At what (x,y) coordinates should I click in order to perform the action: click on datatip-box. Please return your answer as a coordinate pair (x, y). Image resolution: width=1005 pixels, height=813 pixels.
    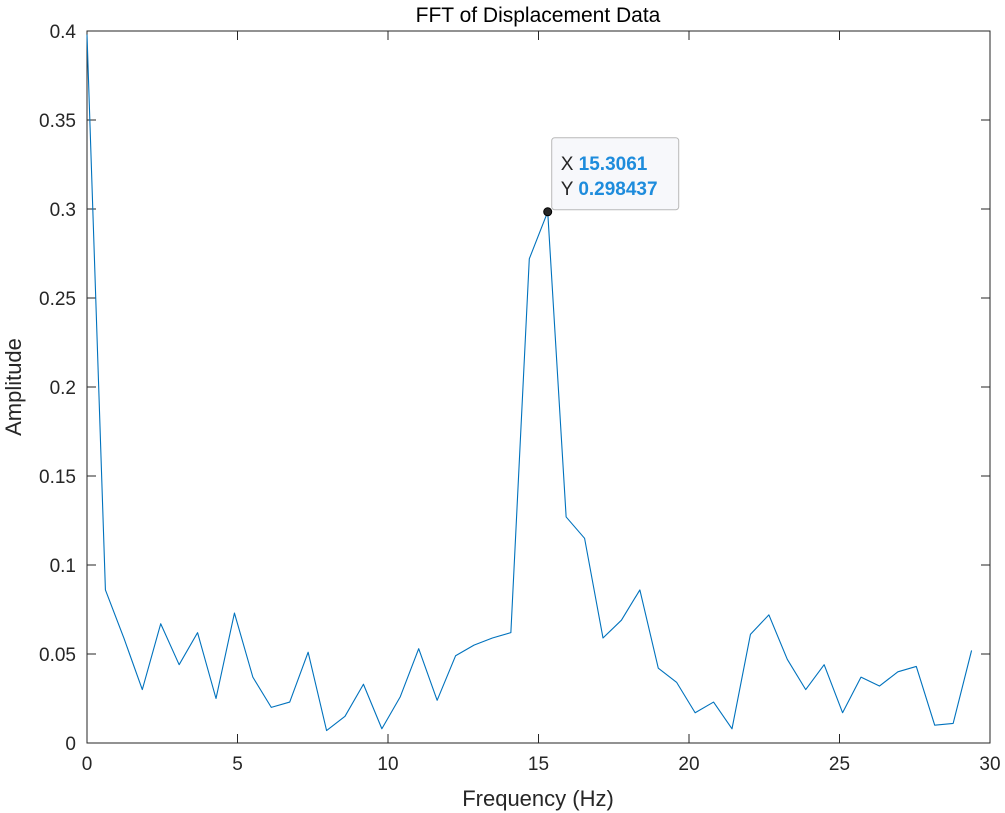
    Looking at the image, I should click on (615, 174).